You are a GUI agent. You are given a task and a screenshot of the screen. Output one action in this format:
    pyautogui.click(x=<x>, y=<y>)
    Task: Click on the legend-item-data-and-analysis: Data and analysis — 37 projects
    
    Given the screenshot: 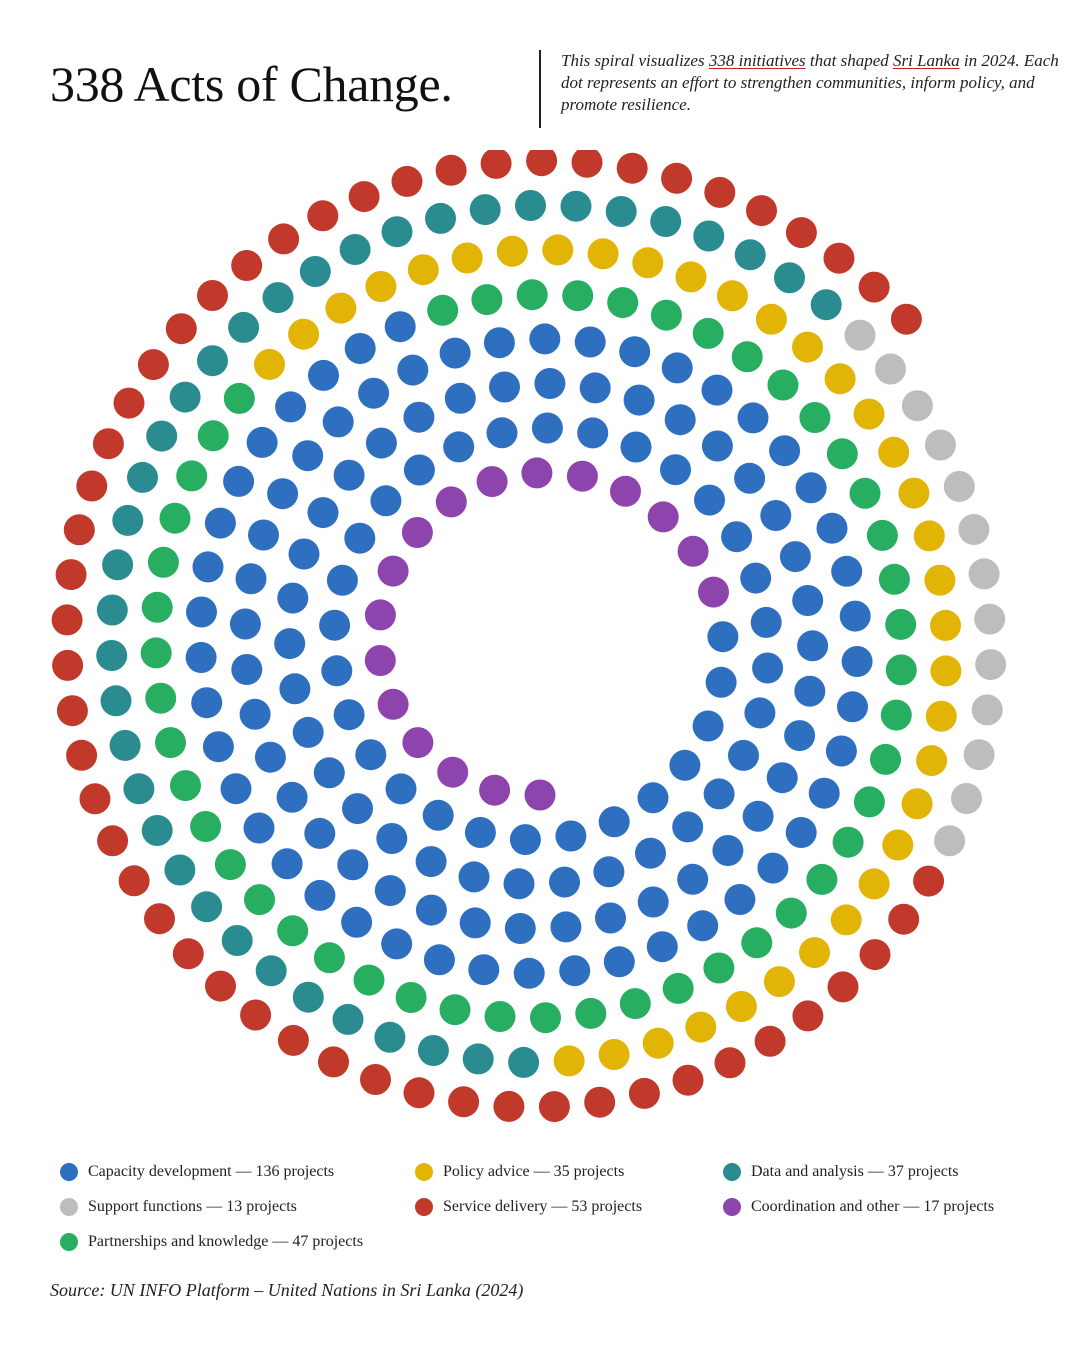 What is the action you would take?
    pyautogui.click(x=841, y=1172)
    